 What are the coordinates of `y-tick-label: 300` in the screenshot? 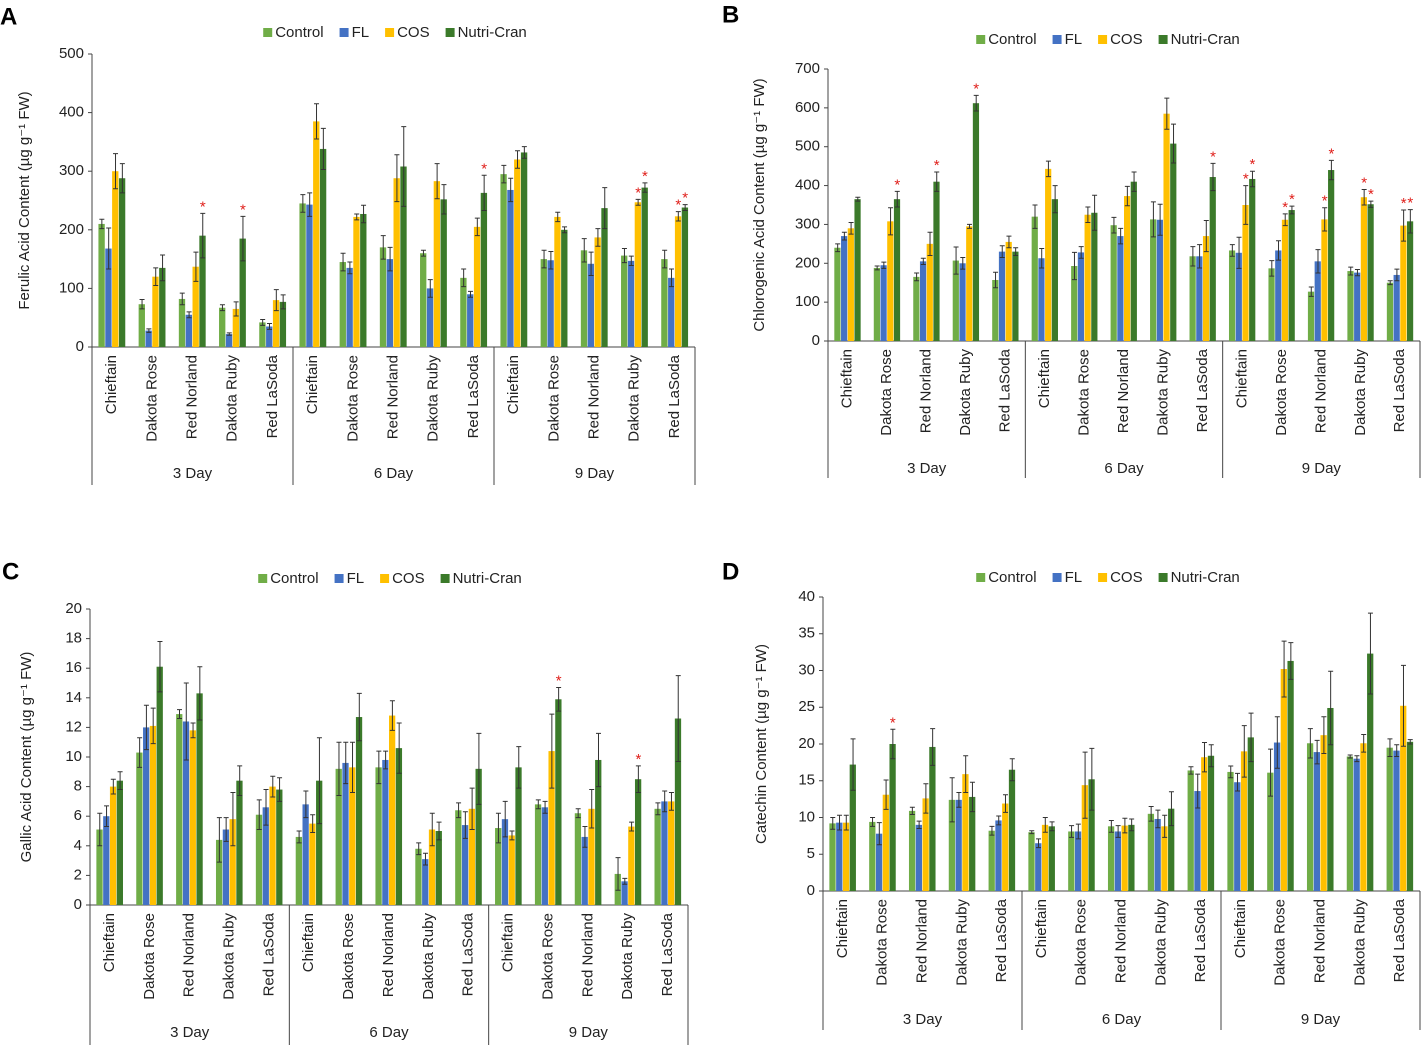 It's located at (71, 170).